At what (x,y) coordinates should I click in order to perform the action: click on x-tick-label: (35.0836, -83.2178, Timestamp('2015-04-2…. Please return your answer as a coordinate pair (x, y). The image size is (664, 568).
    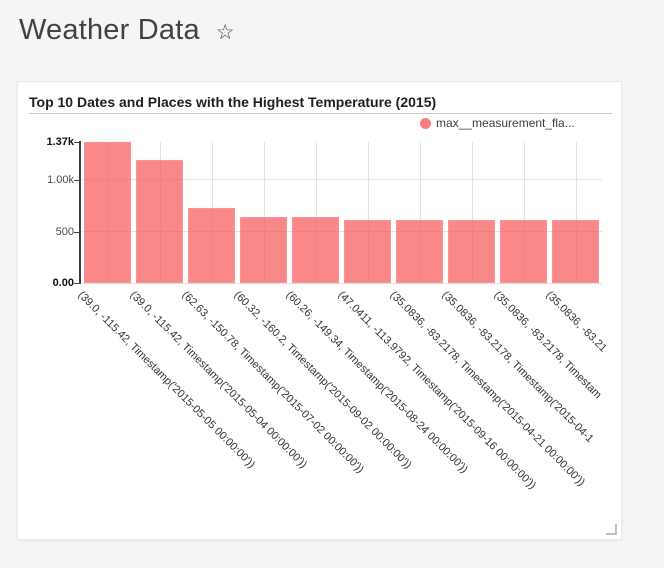
    Looking at the image, I should click on (487, 389).